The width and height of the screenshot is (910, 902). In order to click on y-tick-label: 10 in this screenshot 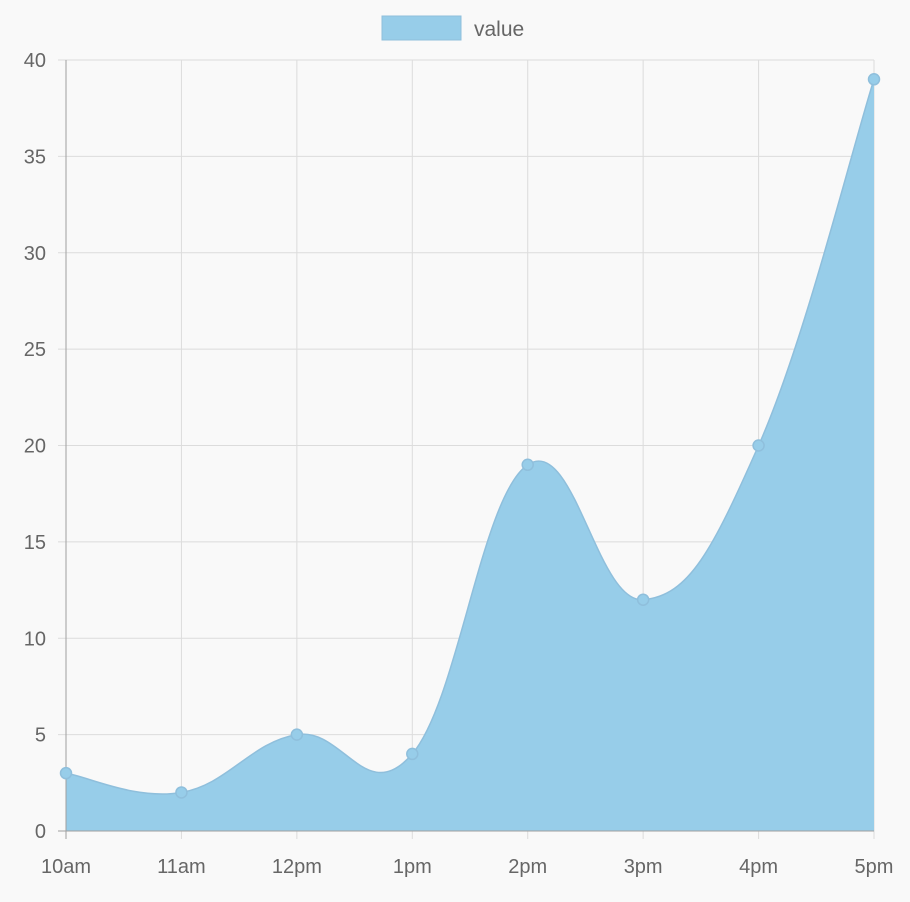, I will do `click(35, 639)`.